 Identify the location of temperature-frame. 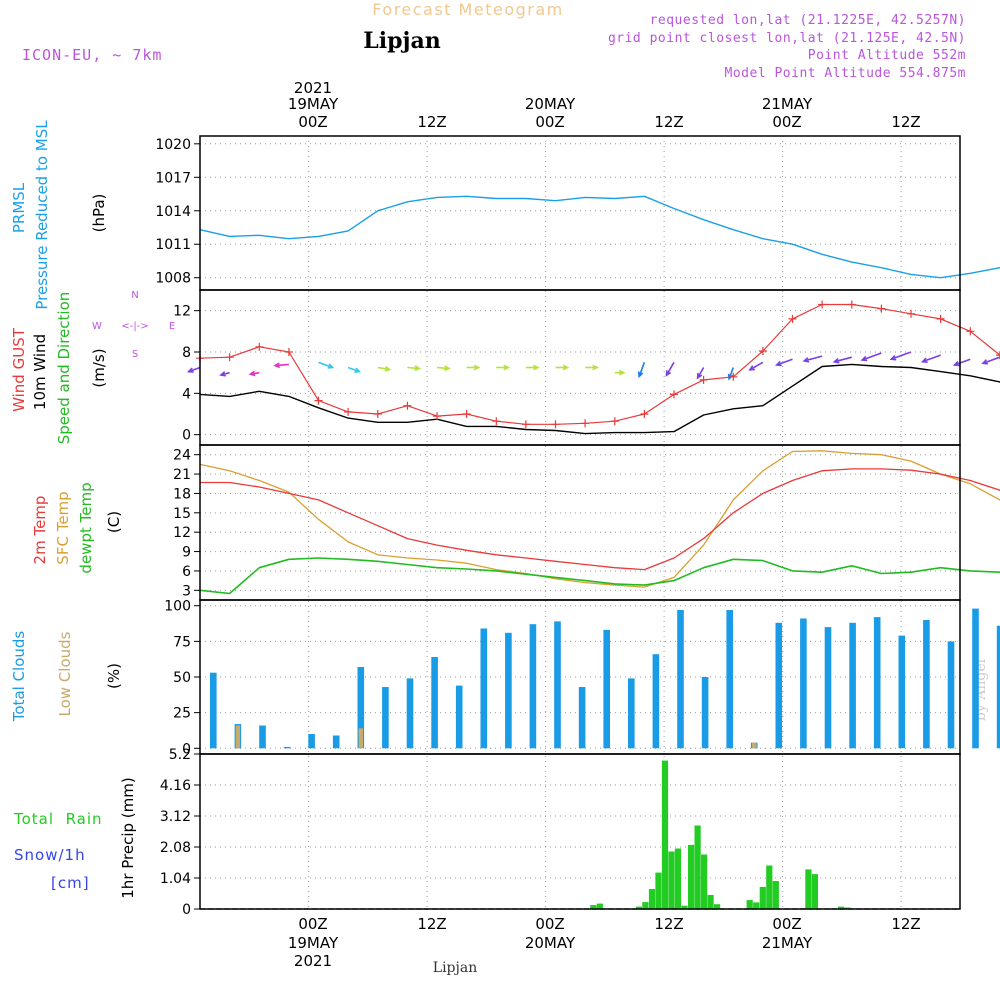
(580, 522).